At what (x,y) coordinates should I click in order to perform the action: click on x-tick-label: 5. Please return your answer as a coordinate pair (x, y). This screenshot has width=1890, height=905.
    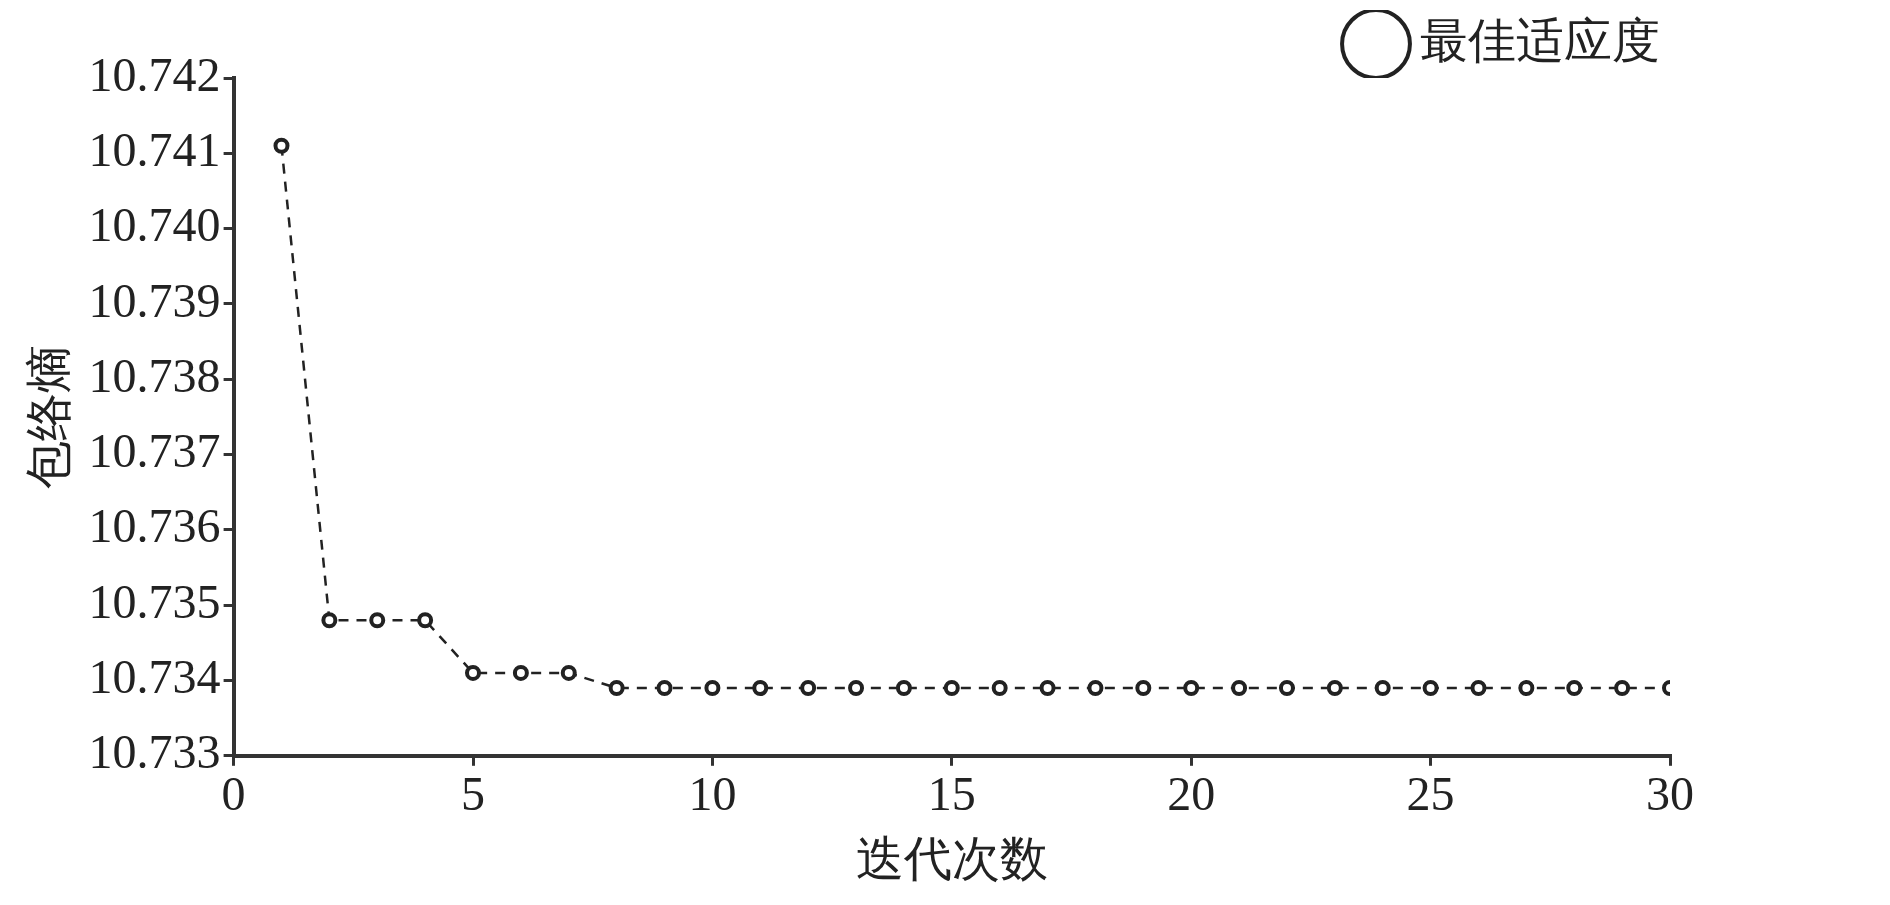
    Looking at the image, I should click on (473, 794).